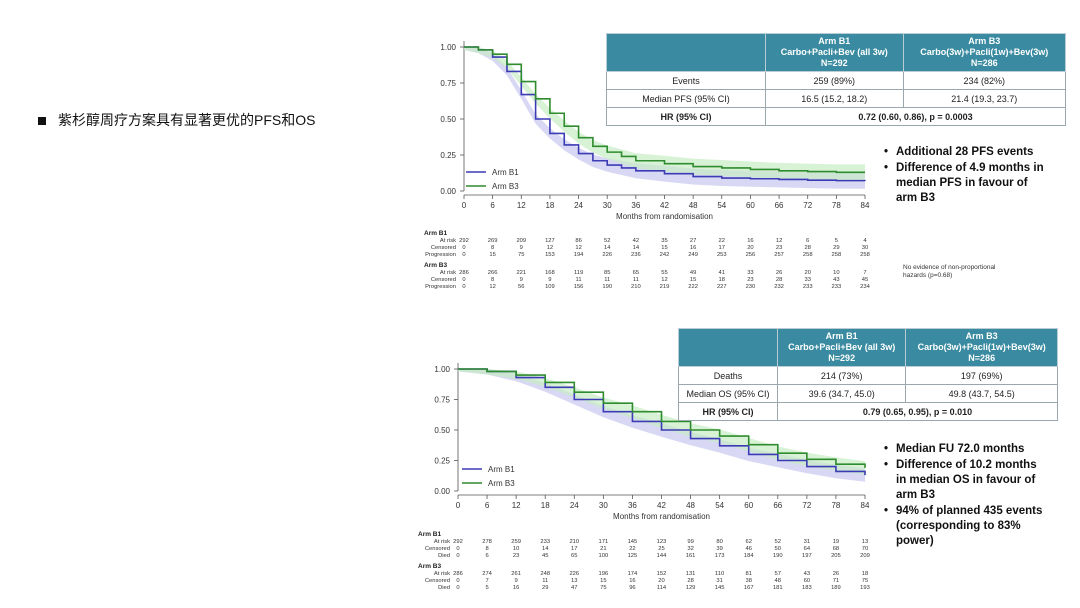  I want to click on risk-cell: 234, so click(865, 287).